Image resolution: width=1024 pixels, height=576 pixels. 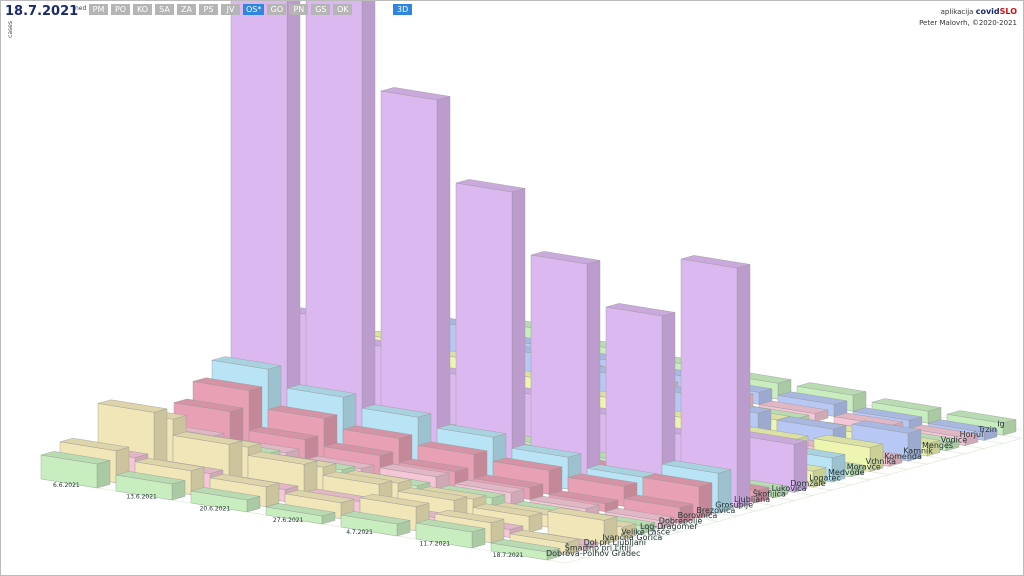 What do you see at coordinates (343, 9) in the screenshot?
I see `region-button: OK` at bounding box center [343, 9].